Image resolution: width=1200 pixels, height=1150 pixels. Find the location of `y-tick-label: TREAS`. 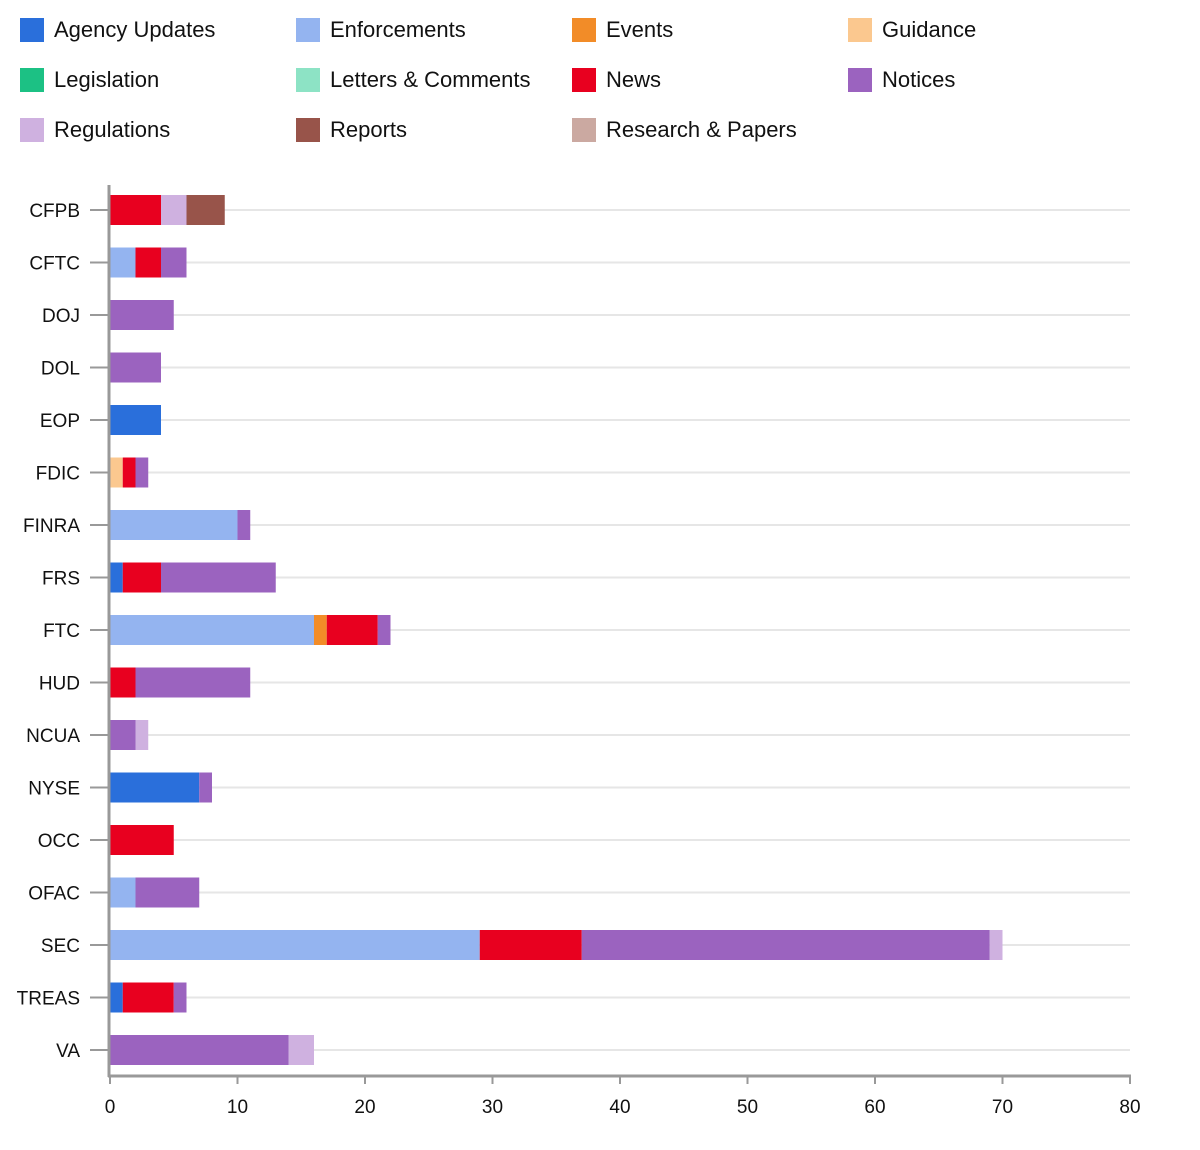

y-tick-label: TREAS is located at coordinates (48, 999).